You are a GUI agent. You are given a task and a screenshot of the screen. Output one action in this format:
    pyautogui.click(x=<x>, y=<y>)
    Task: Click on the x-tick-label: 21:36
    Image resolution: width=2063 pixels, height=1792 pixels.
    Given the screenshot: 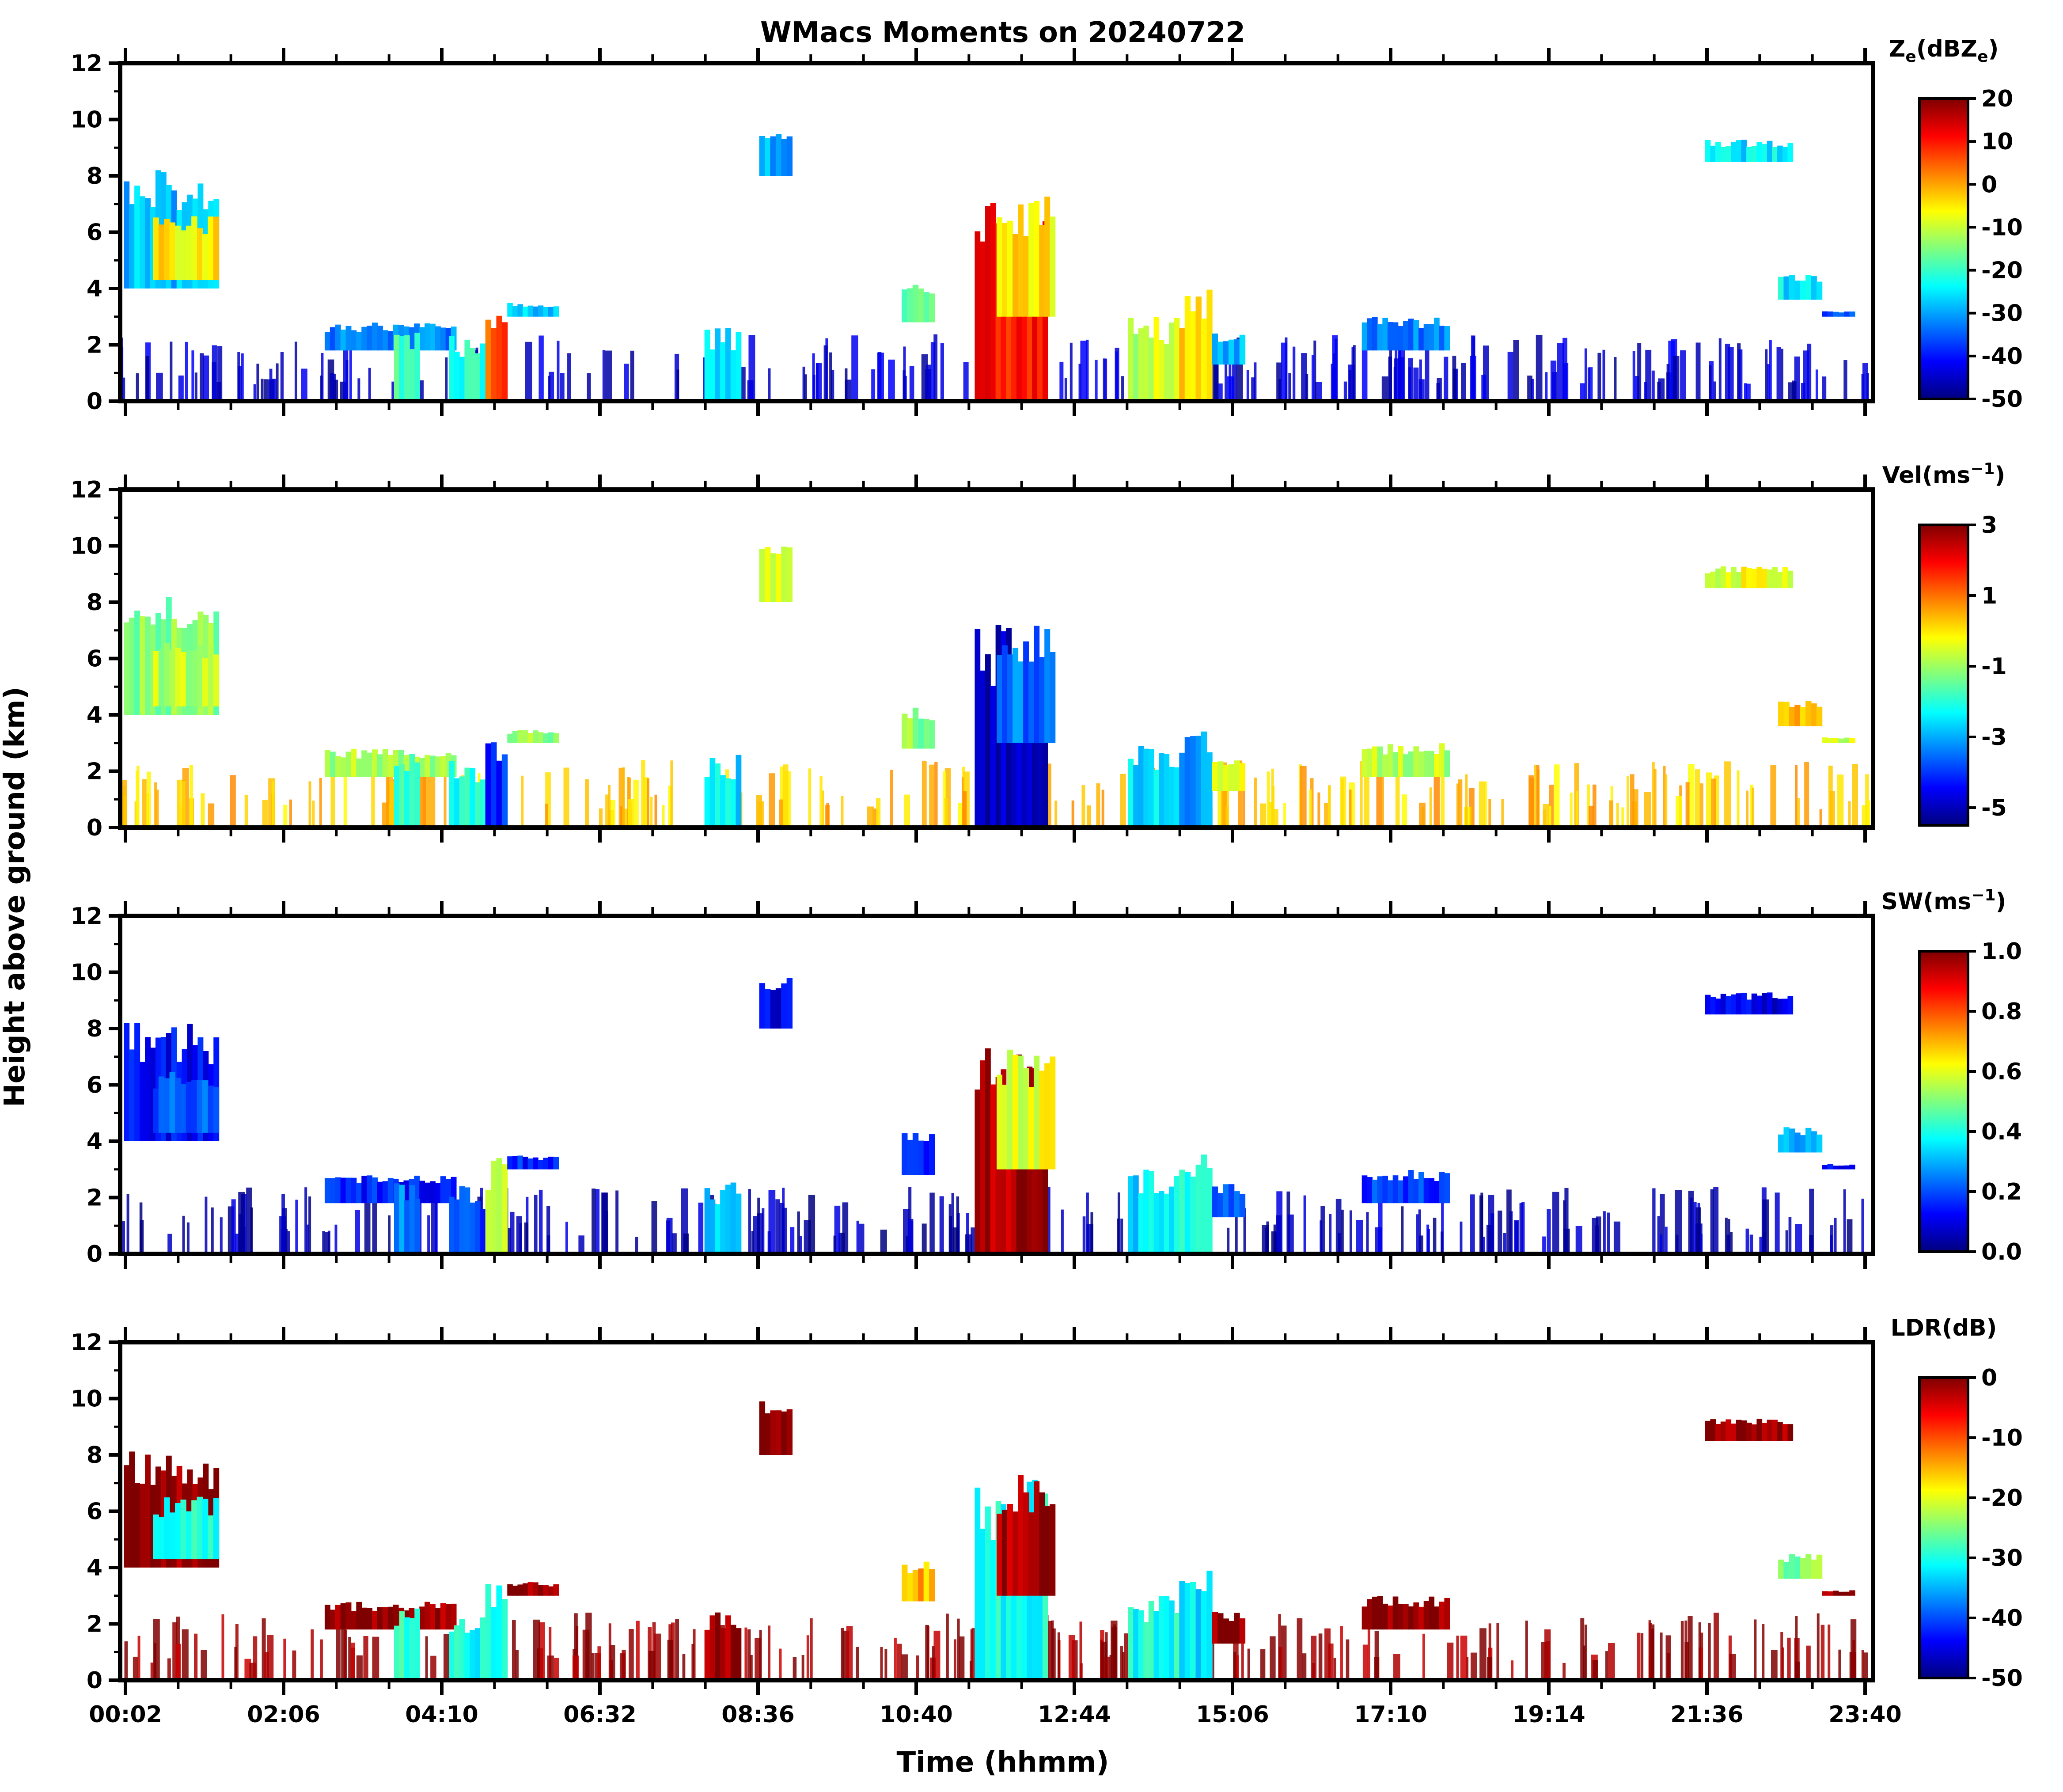 What is the action you would take?
    pyautogui.click(x=1707, y=1714)
    